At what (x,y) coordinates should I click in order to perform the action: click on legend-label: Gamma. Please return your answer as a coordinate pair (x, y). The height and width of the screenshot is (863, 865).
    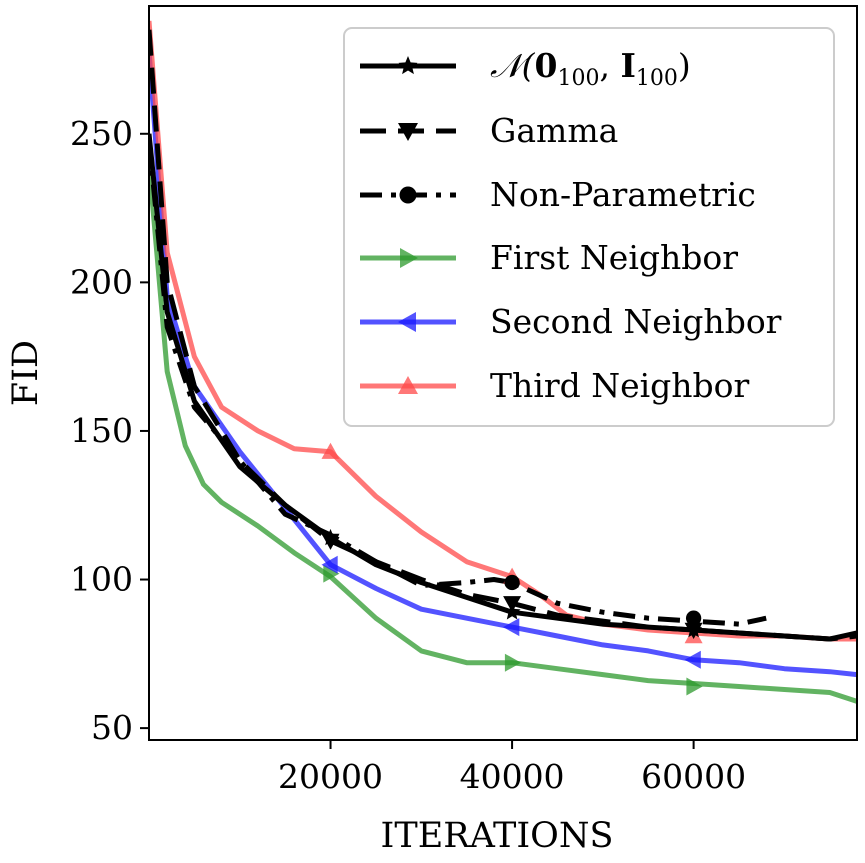
    Looking at the image, I should click on (554, 130).